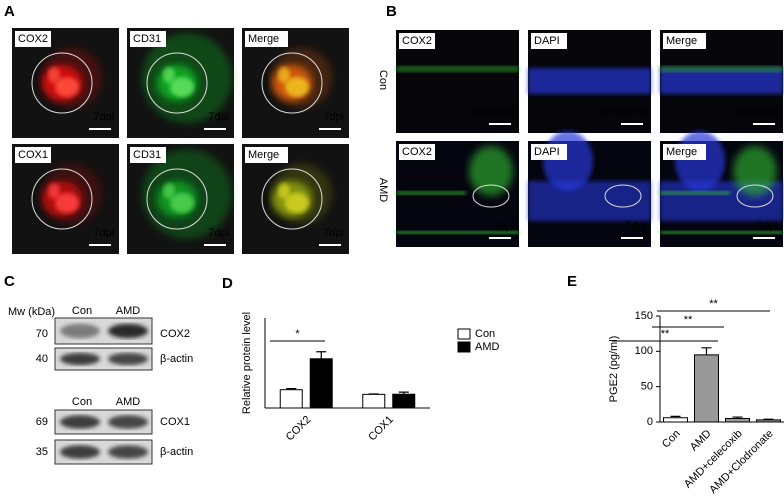 This screenshot has height=504, width=784. Describe the element at coordinates (42, 422) in the screenshot. I see `mw-value: 69` at that location.